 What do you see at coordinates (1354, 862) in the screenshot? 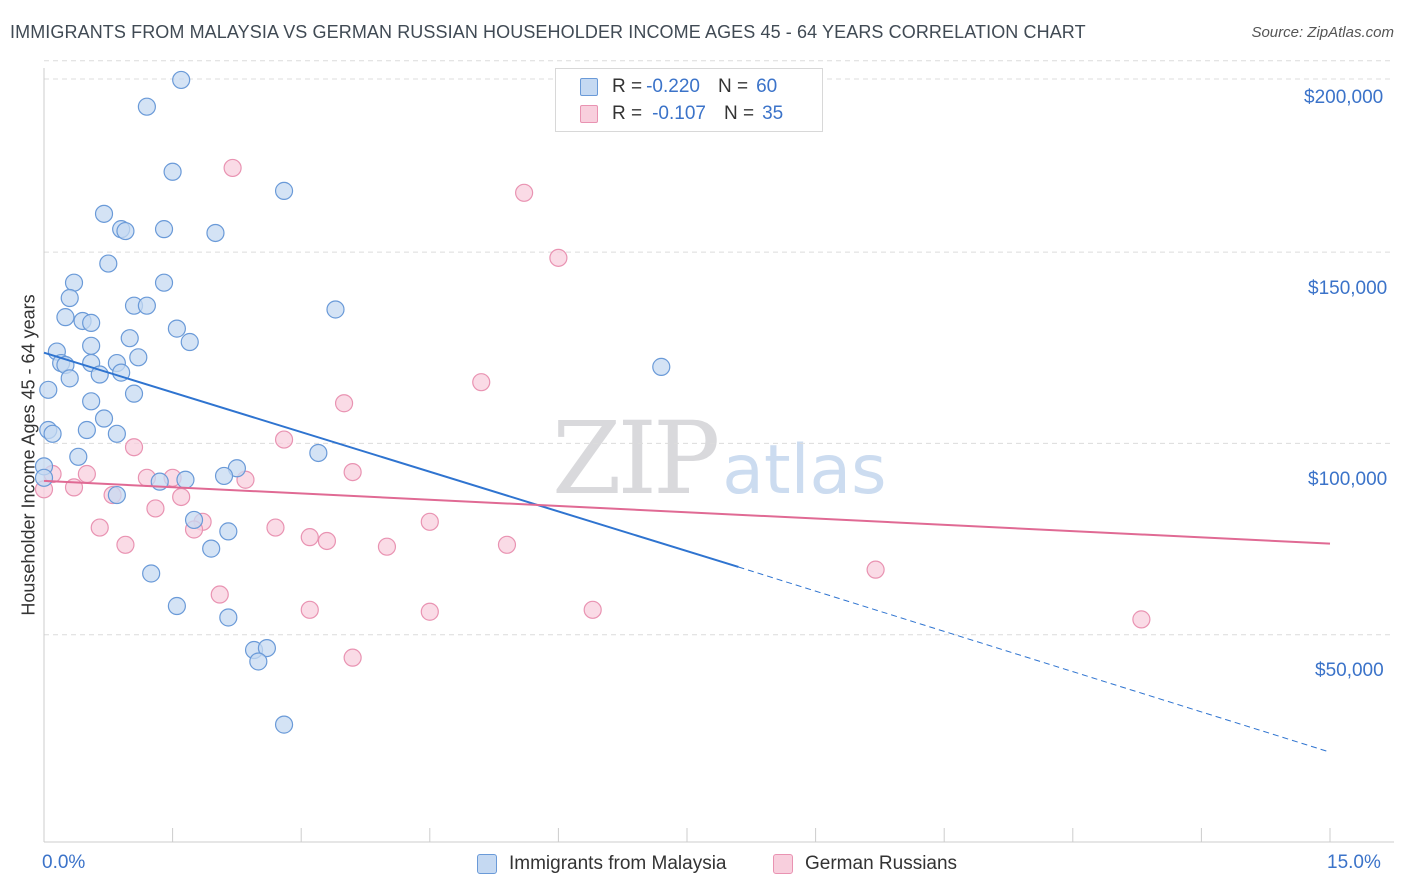
I see `x-tick-label-max: 15.0%` at bounding box center [1354, 862].